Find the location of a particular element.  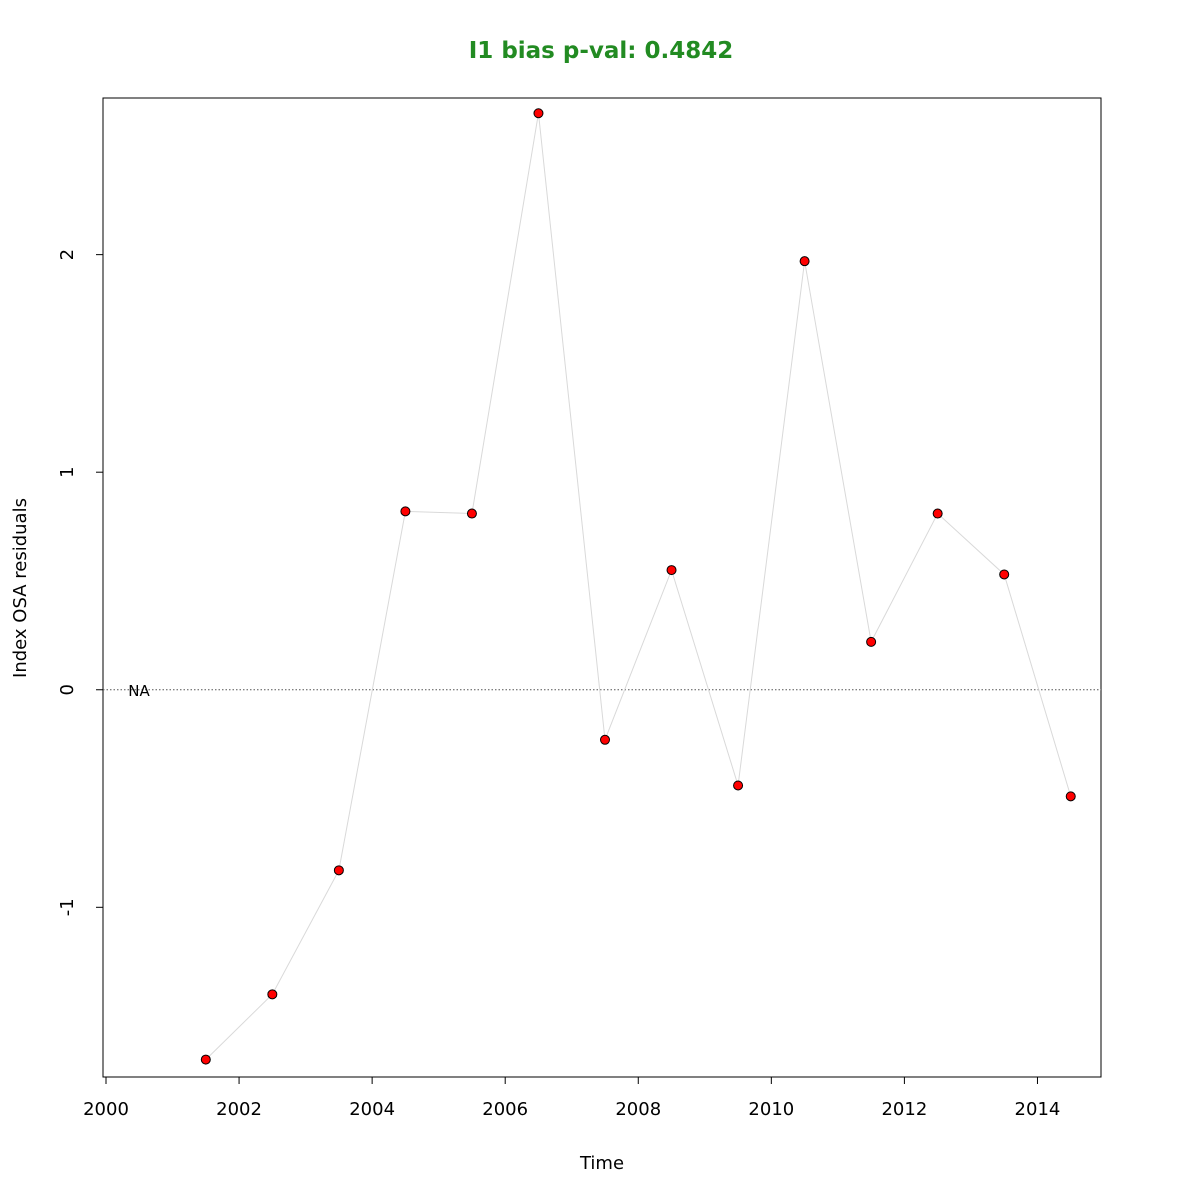

y-tick-label: 2 is located at coordinates (67, 254).